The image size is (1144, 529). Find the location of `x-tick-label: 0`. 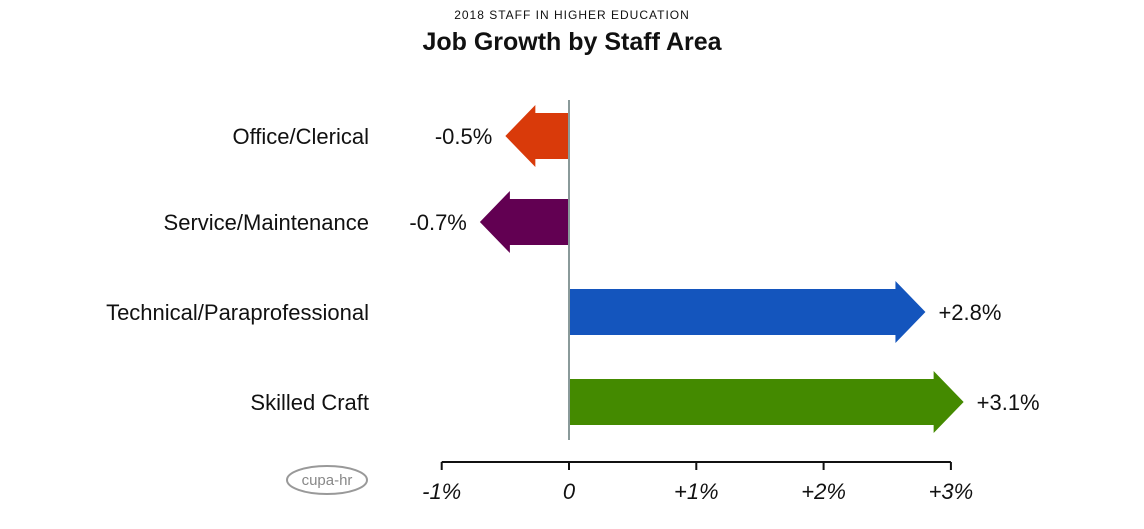

x-tick-label: 0 is located at coordinates (569, 491).